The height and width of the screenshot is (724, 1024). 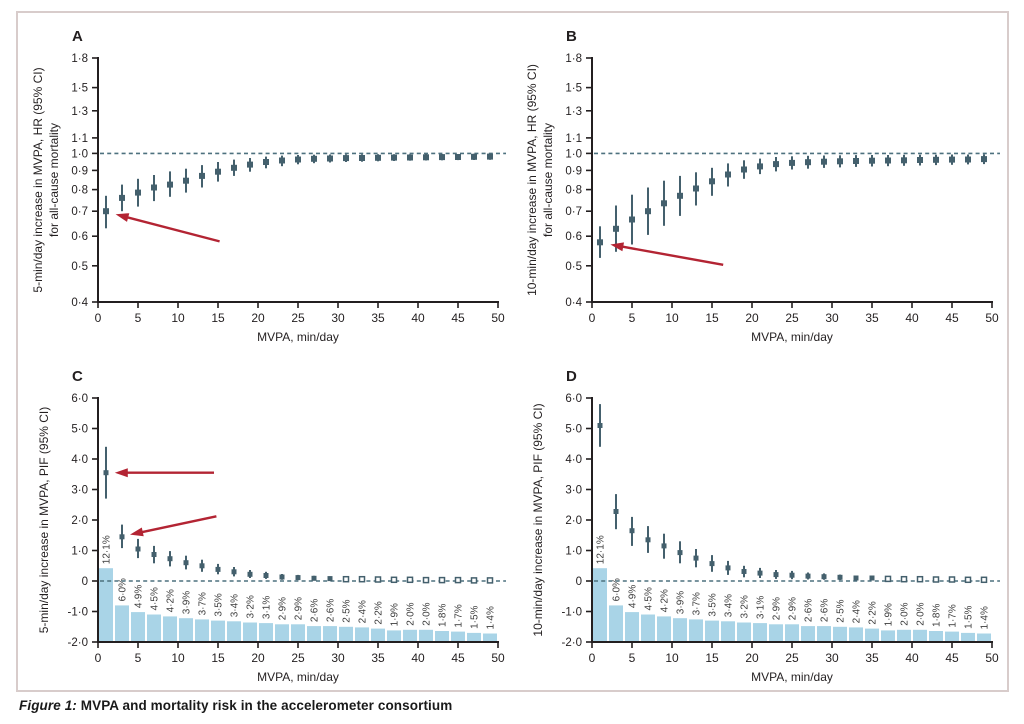 I want to click on x-axis-label: MVPA, min/day, so click(x=792, y=677).